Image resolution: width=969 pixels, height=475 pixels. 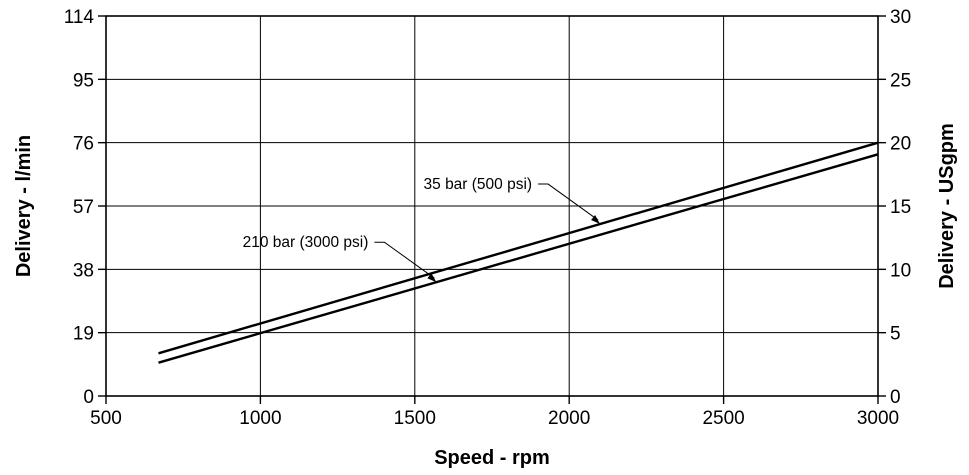 I want to click on y-axis-title-left: Delivery - l/min, so click(x=24, y=206).